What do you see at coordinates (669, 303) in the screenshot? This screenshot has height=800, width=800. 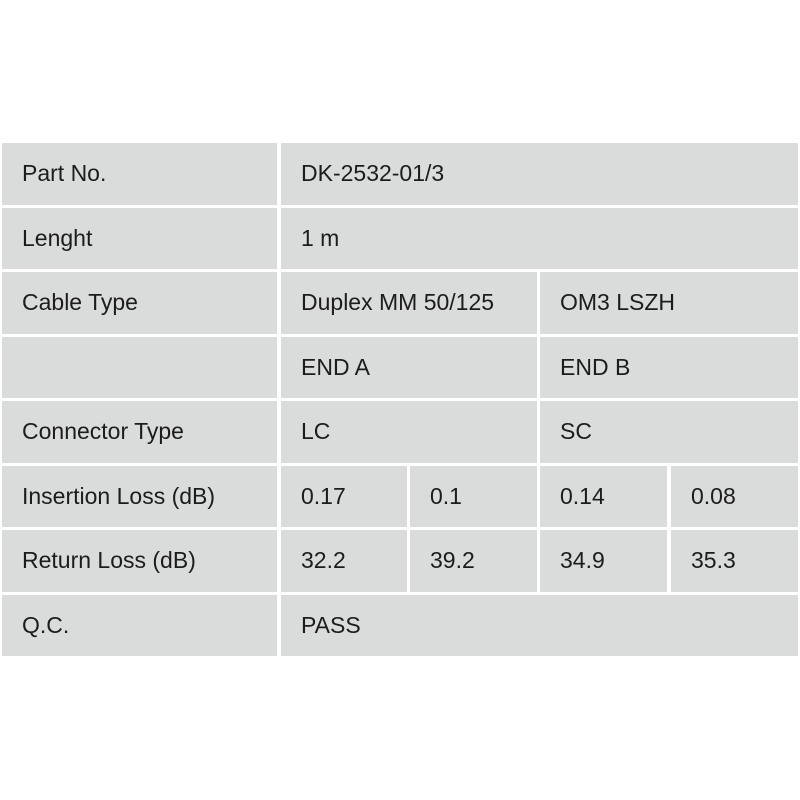 I see `table-cell: OM3 LSZH` at bounding box center [669, 303].